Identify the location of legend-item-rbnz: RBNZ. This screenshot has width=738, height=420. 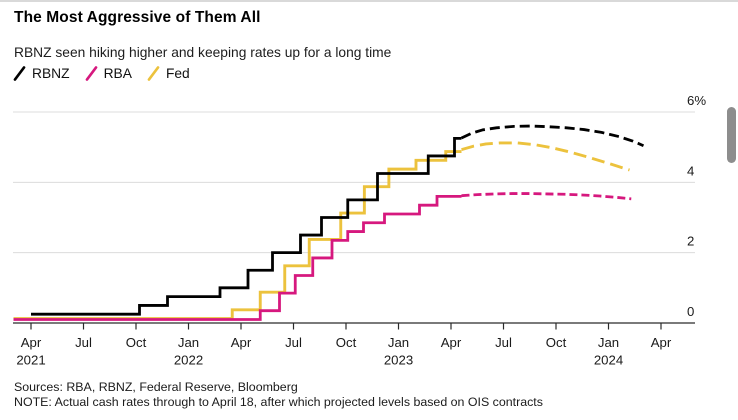
(41, 73).